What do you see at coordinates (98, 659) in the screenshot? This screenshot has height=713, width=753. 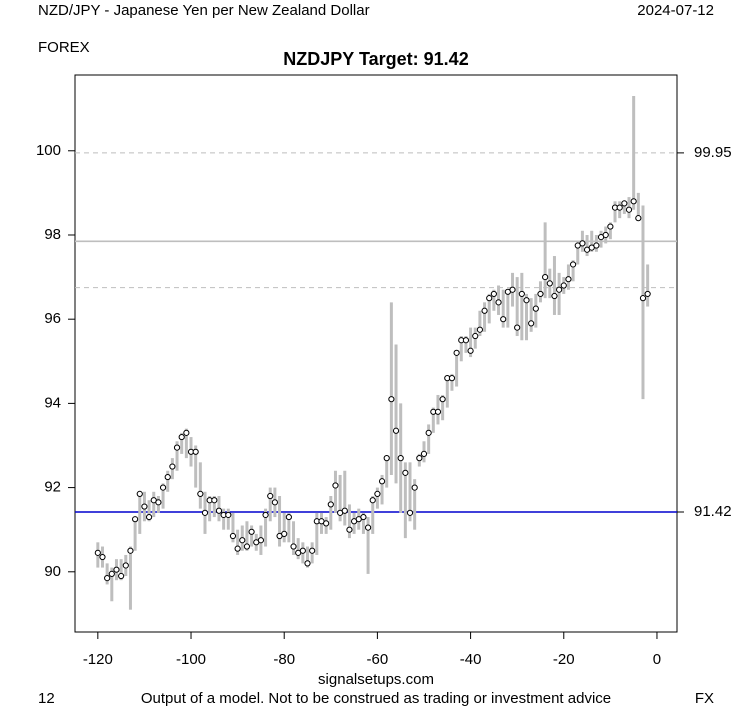 I see `x-tick-label: -120` at bounding box center [98, 659].